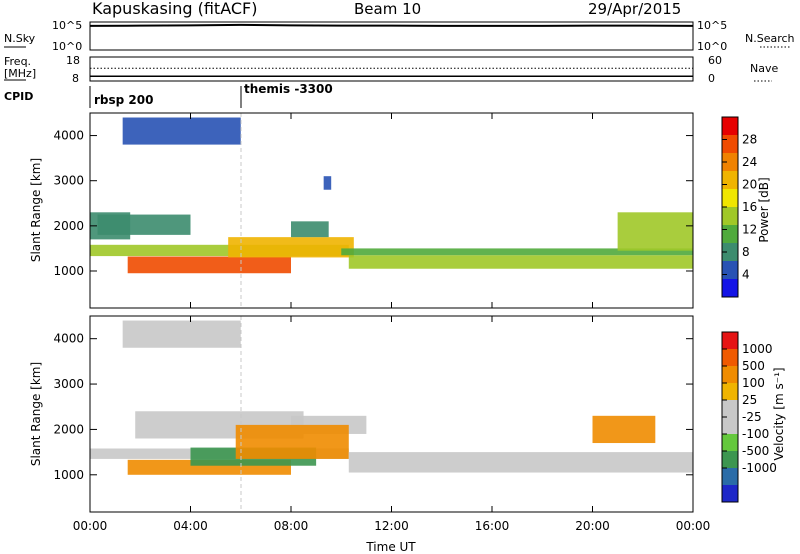 The width and height of the screenshot is (800, 554). Describe the element at coordinates (764, 68) in the screenshot. I see `nave-label: Nave` at that location.